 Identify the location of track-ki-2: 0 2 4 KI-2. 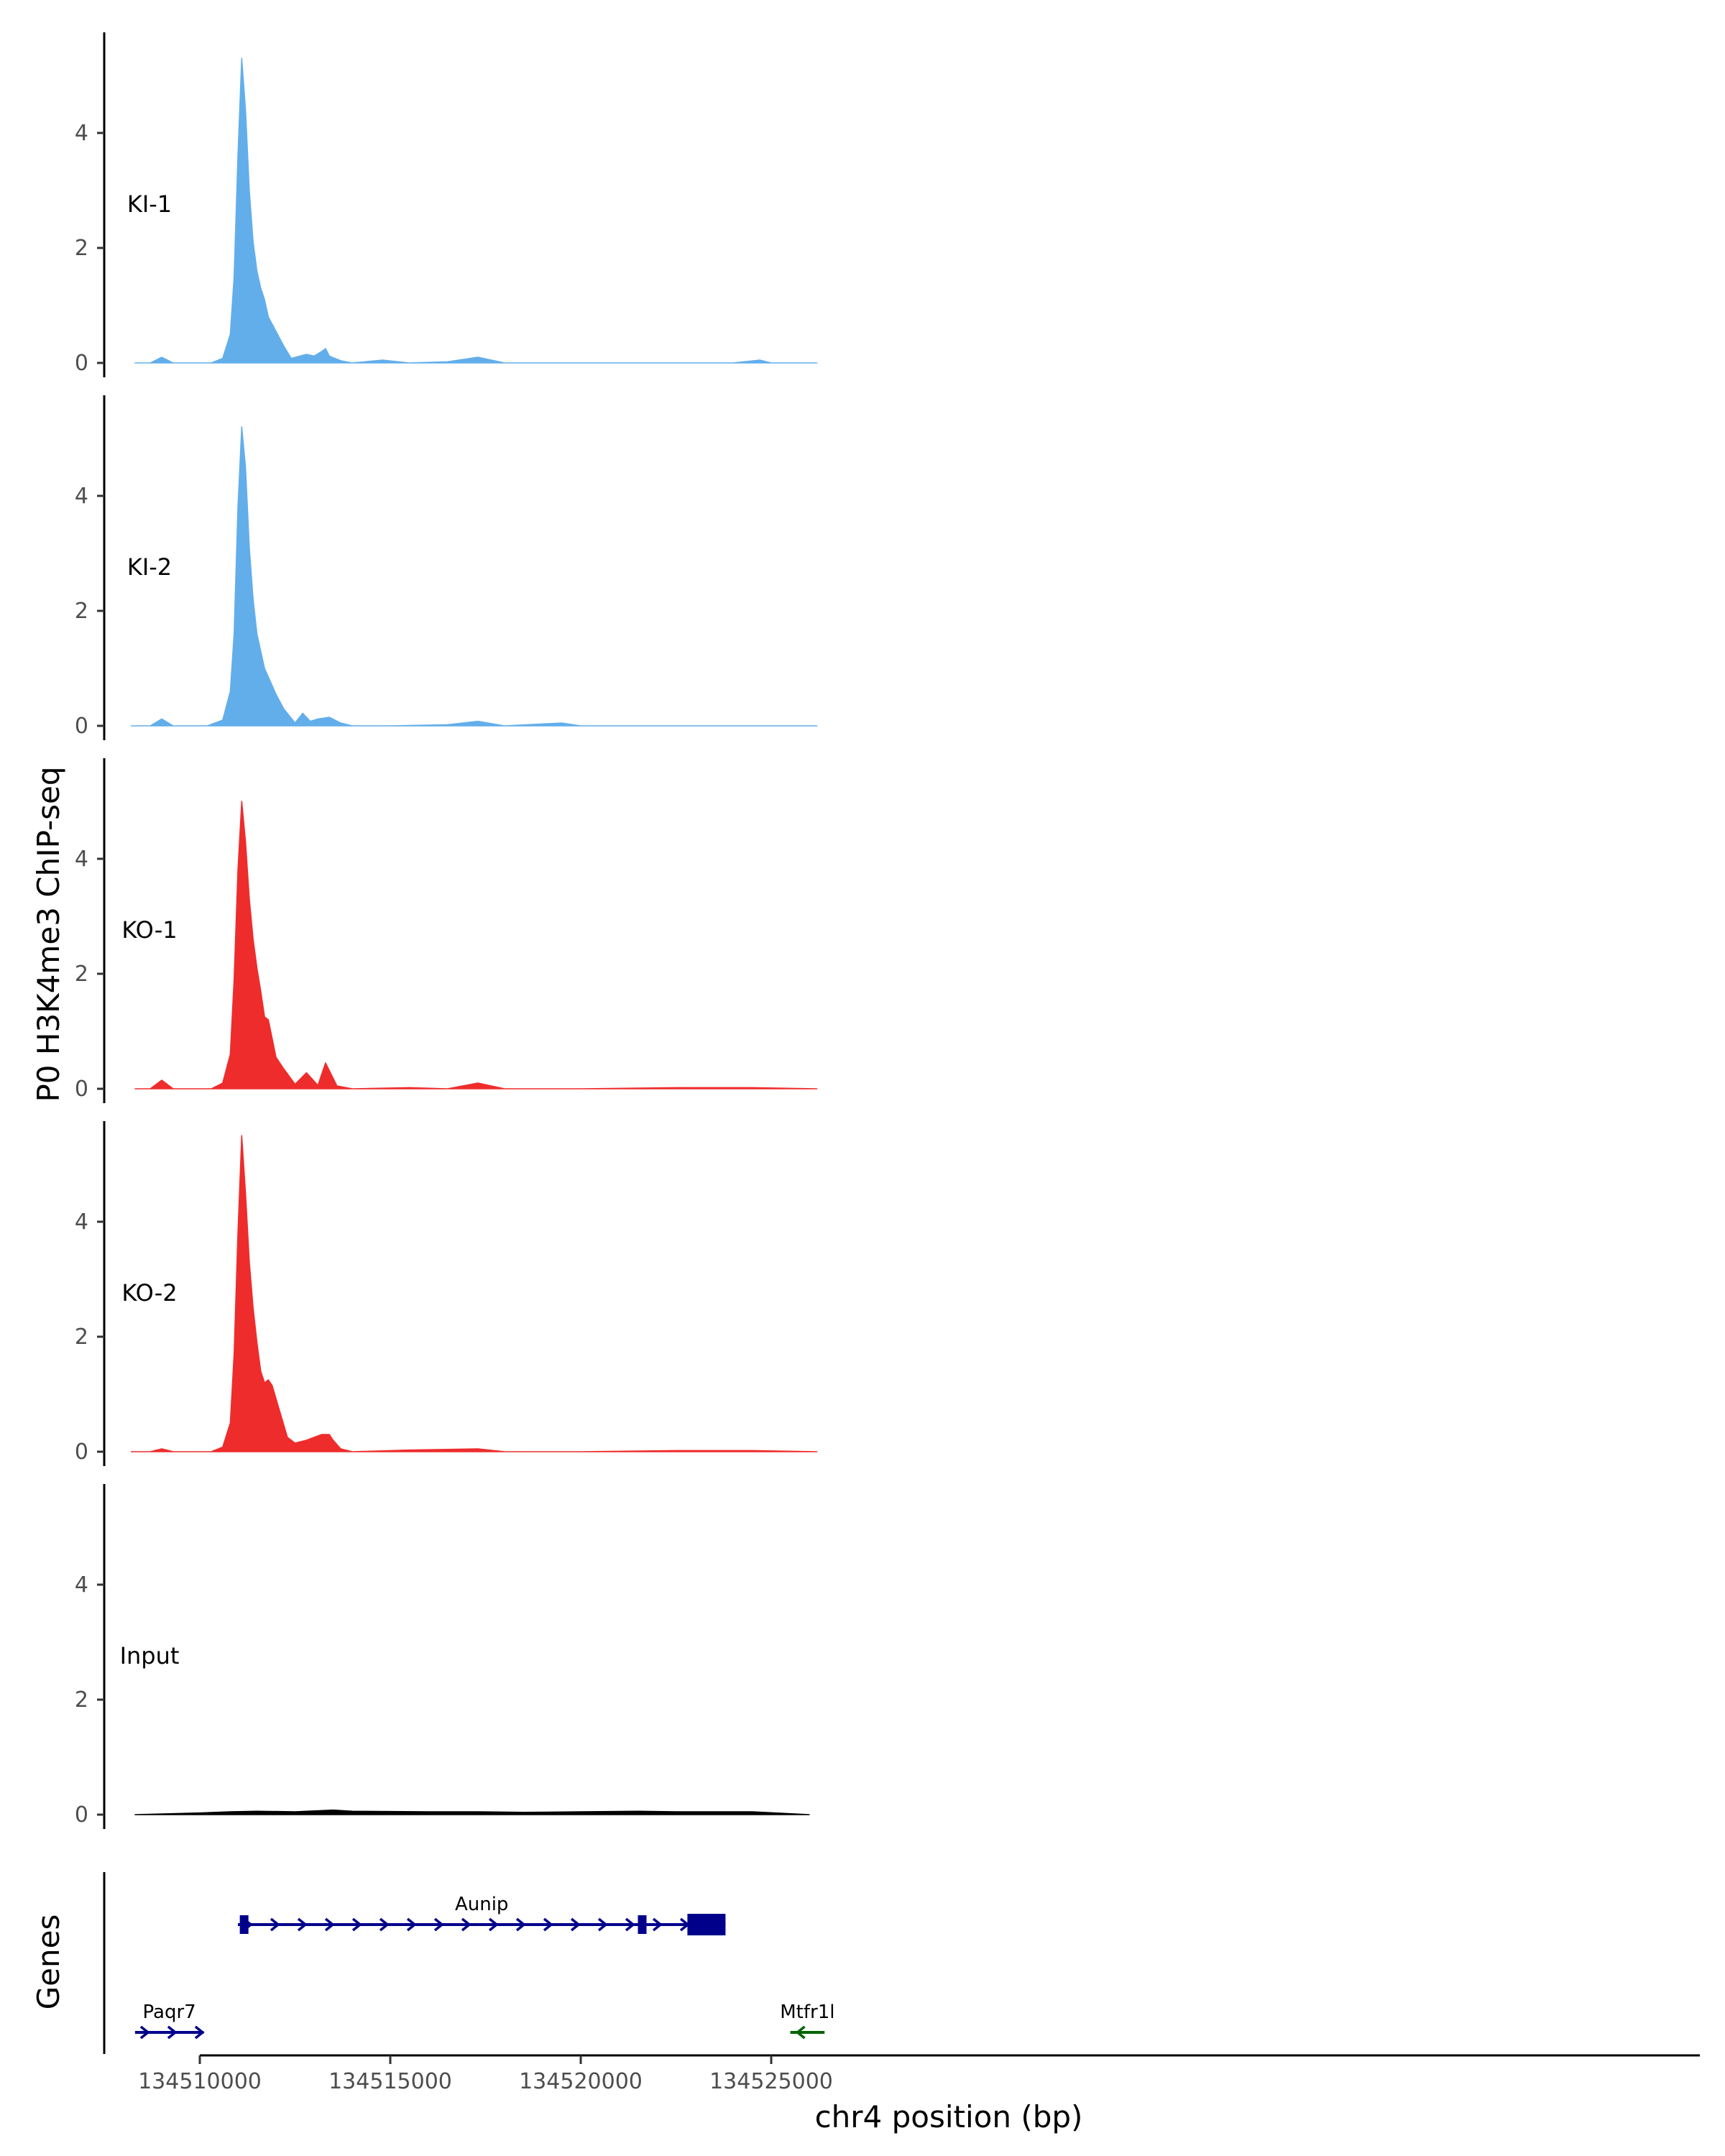
(446, 567).